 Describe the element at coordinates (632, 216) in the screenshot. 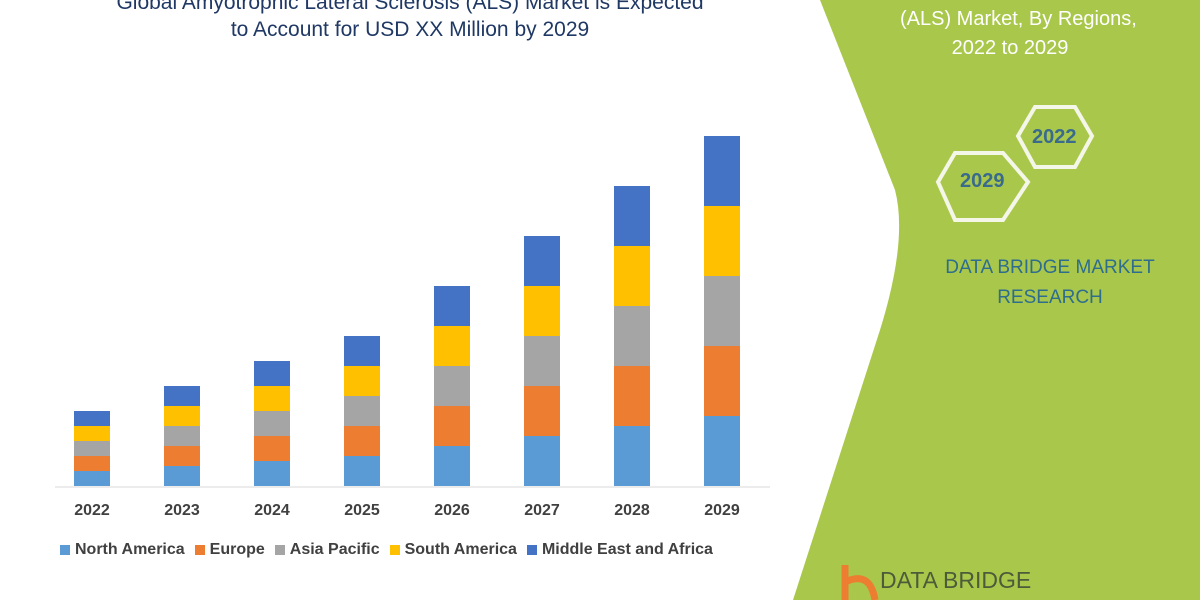

I see `bar-segment-2028-middle-east-and-africa` at that location.